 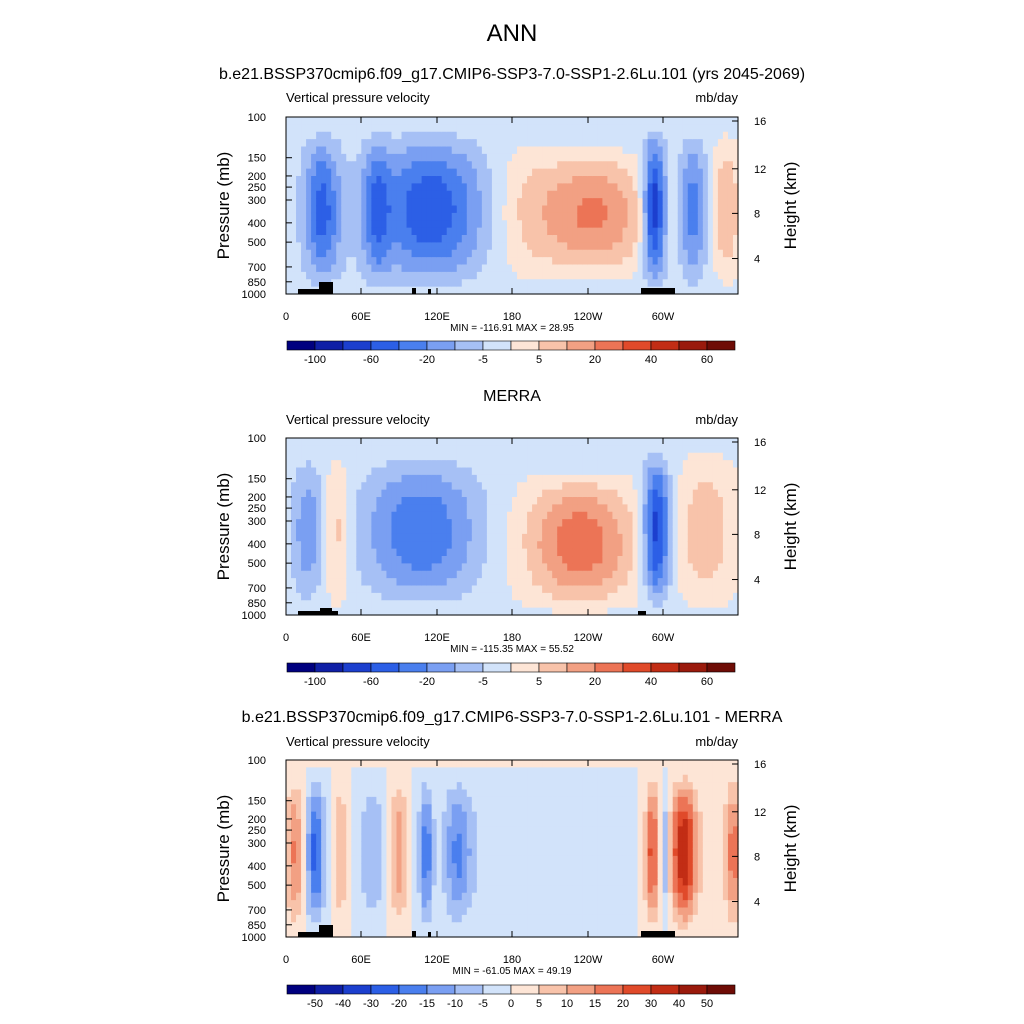 I want to click on x-tick-label: 180, so click(x=512, y=317).